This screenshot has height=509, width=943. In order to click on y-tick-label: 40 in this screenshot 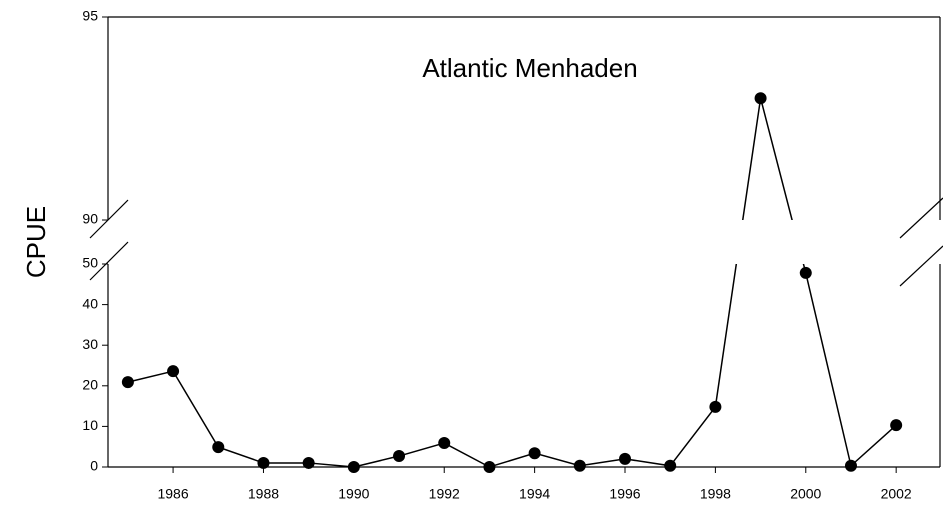, I will do `click(90, 303)`.